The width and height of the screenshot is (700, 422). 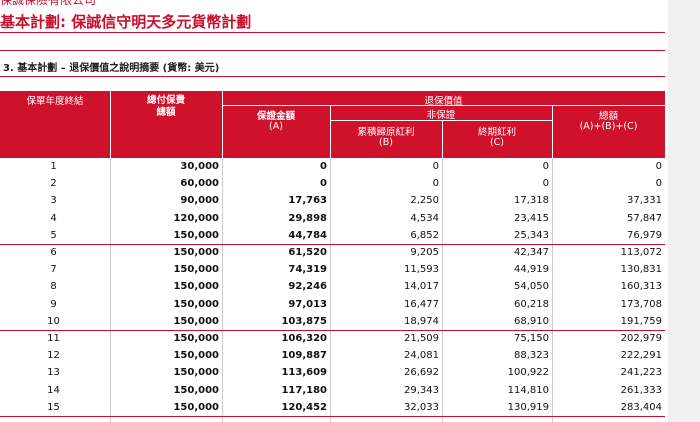 What do you see at coordinates (531, 287) in the screenshot?
I see `cell: 54,050` at bounding box center [531, 287].